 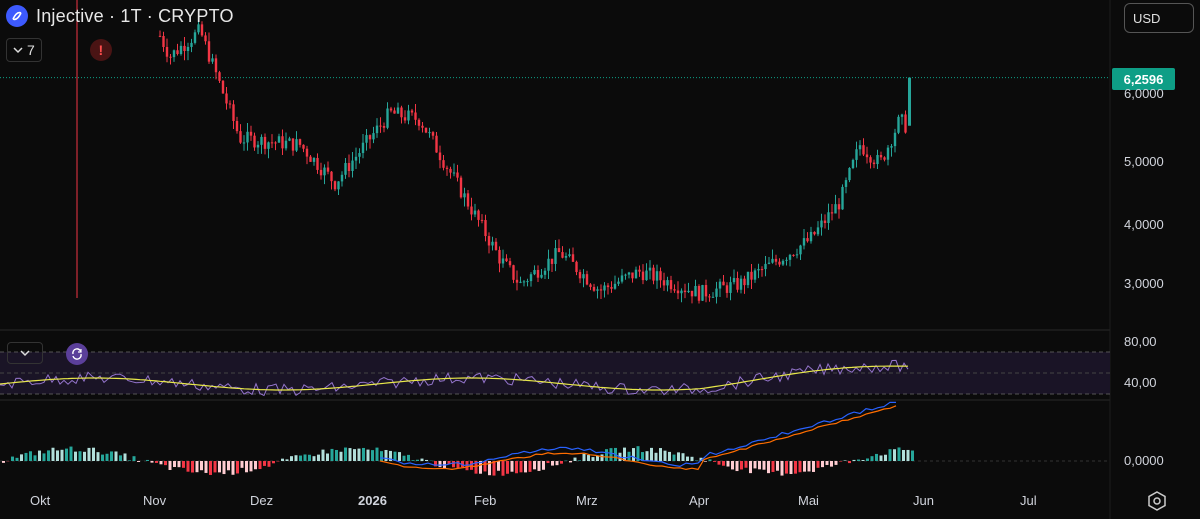 What do you see at coordinates (1157, 501) in the screenshot?
I see `gear-icon` at bounding box center [1157, 501].